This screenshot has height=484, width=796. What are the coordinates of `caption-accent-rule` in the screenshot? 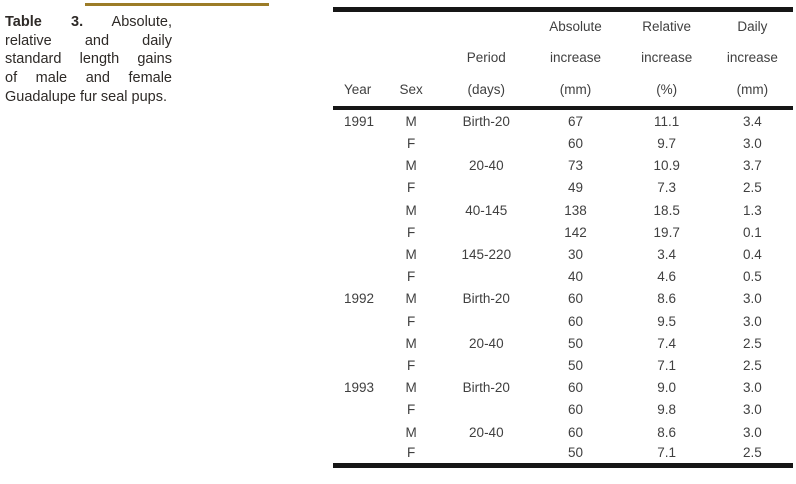 It's located at (177, 4).